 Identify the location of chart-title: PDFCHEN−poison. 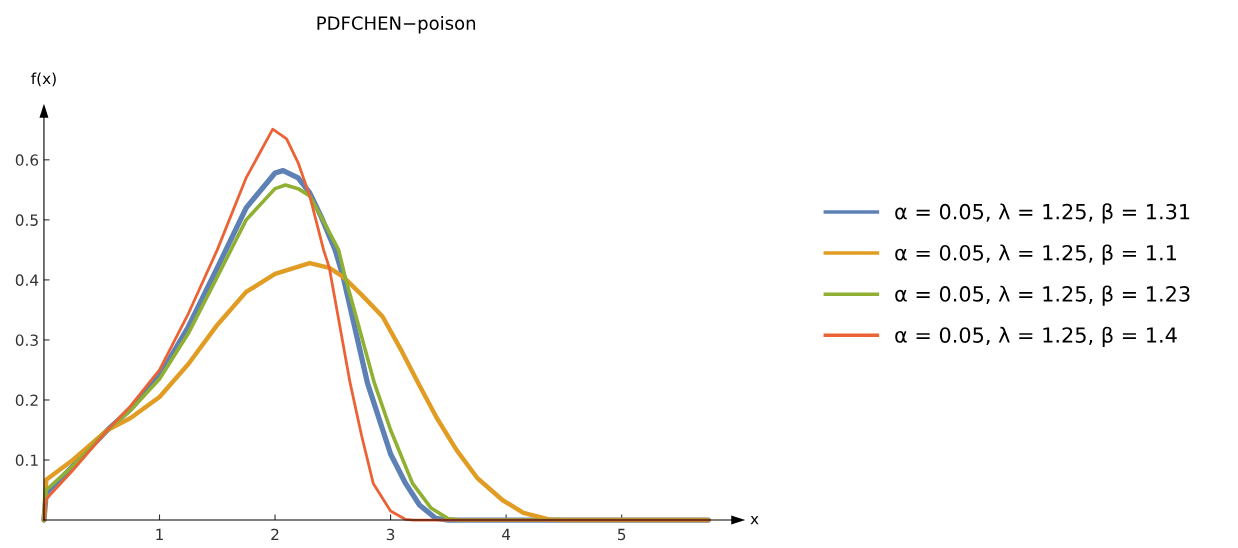
(396, 24).